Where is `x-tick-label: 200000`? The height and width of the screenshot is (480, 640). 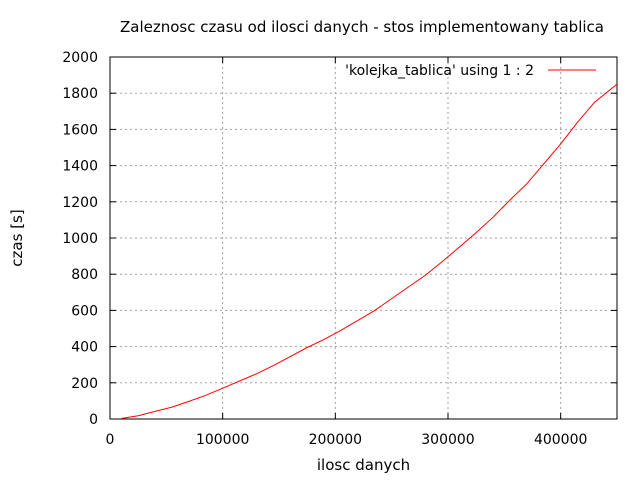 x-tick-label: 200000 is located at coordinates (335, 440).